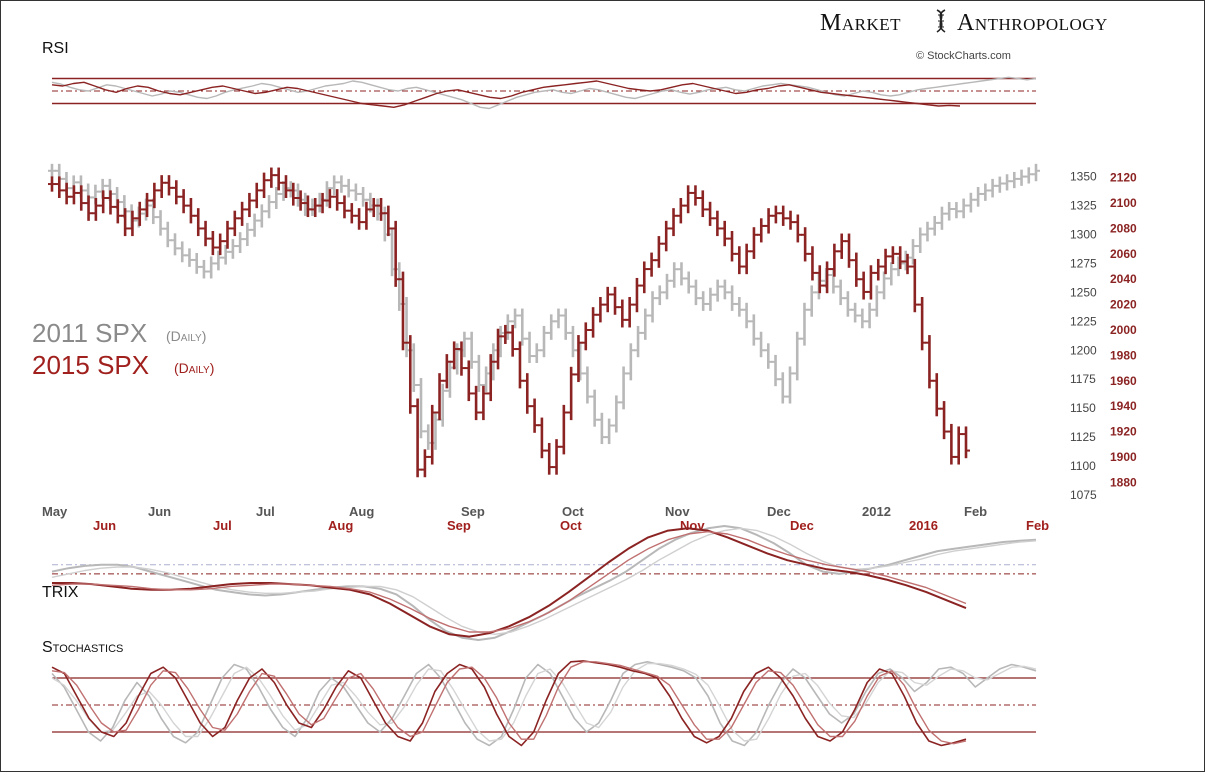 The image size is (1205, 772). Describe the element at coordinates (860, 23) in the screenshot. I see `brand-left: Market` at that location.